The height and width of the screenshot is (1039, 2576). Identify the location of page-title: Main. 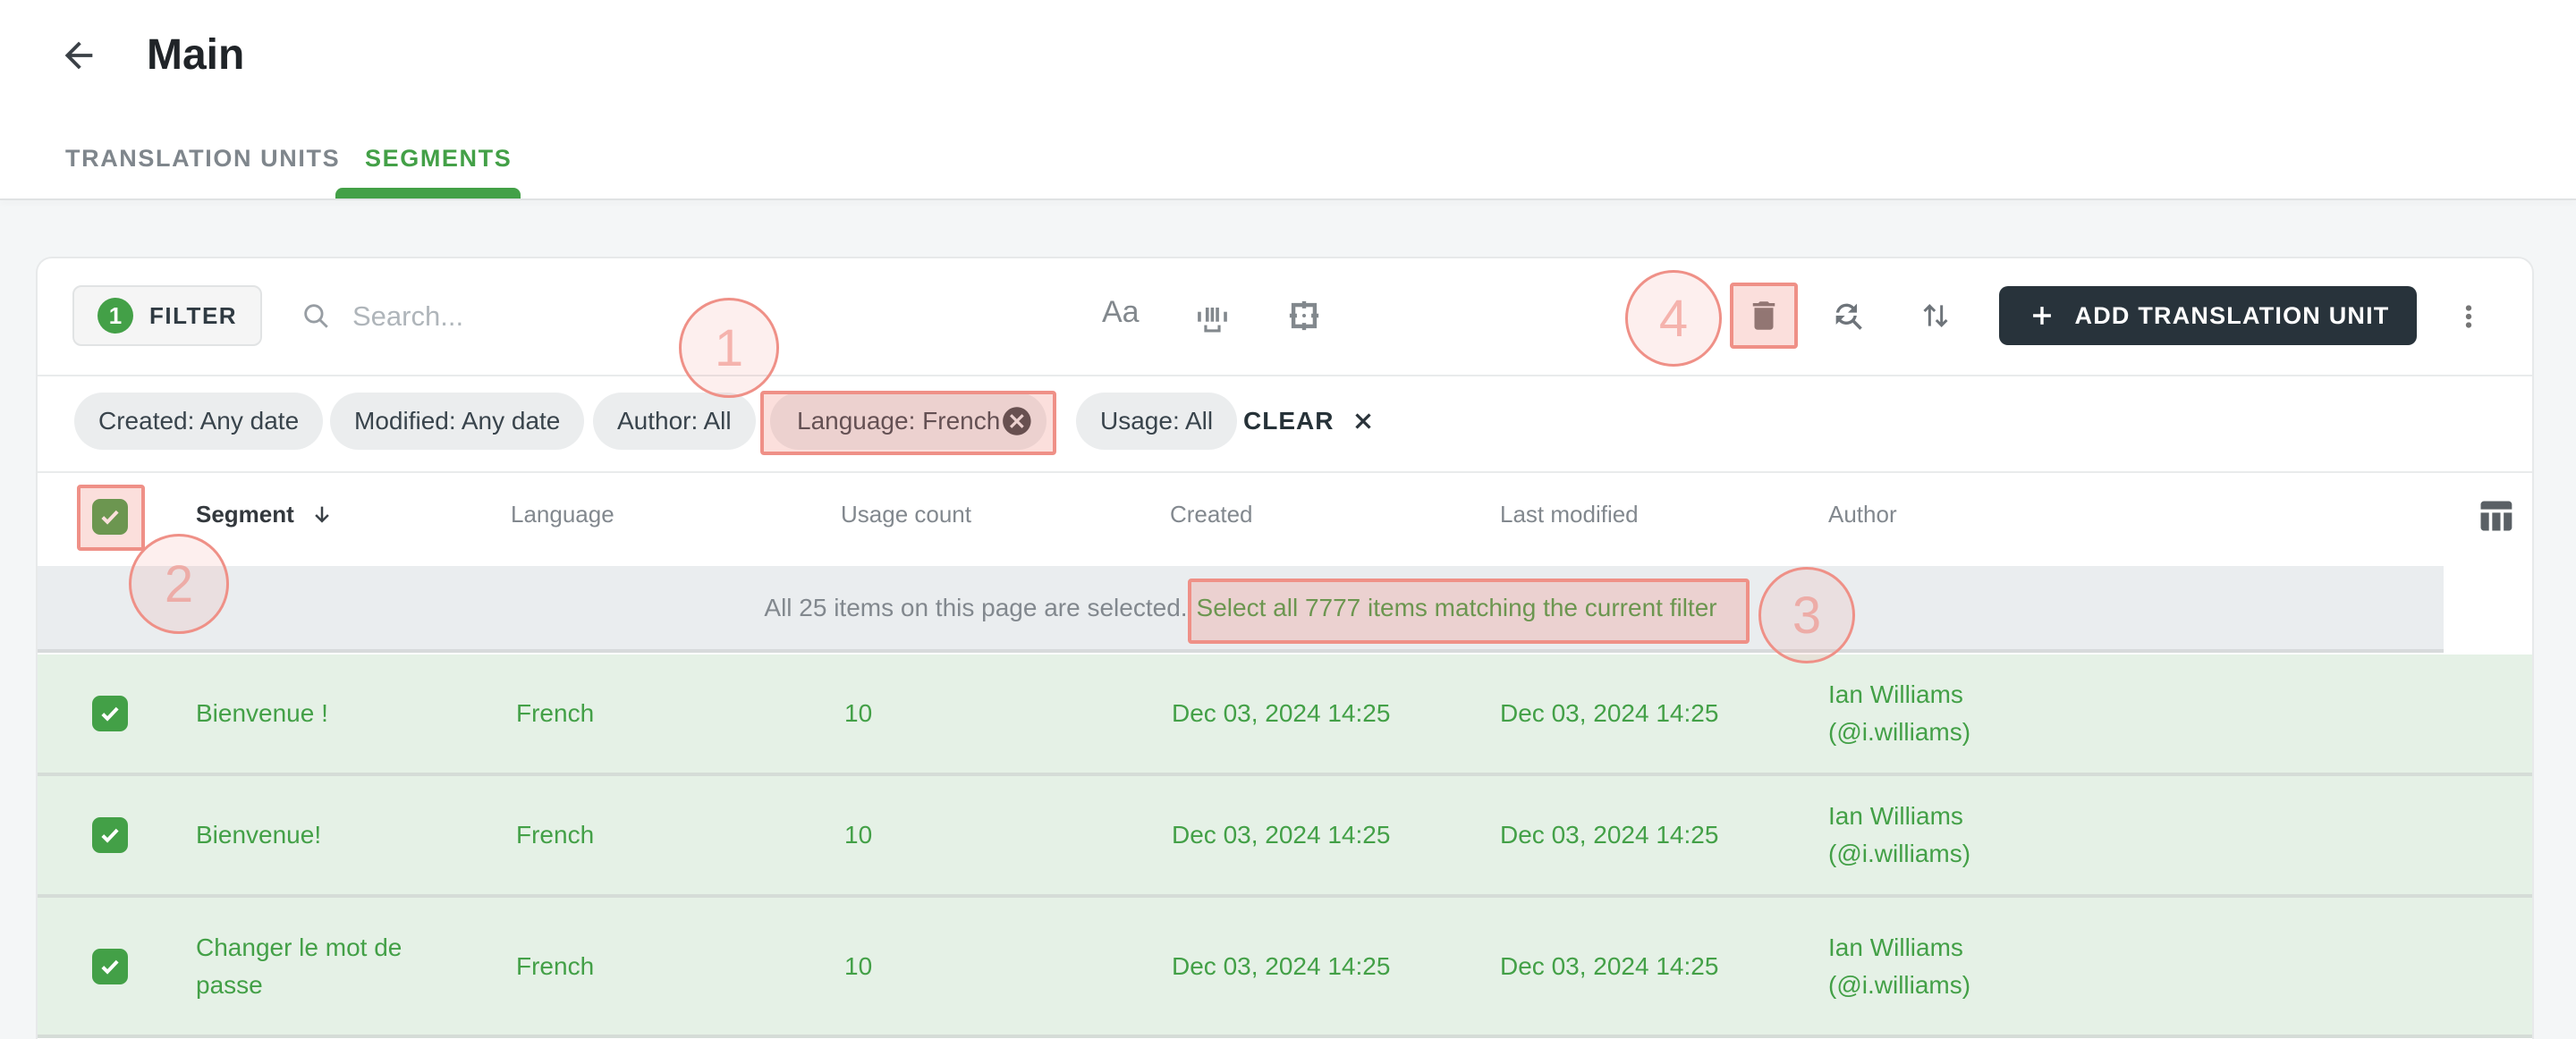
(196, 55).